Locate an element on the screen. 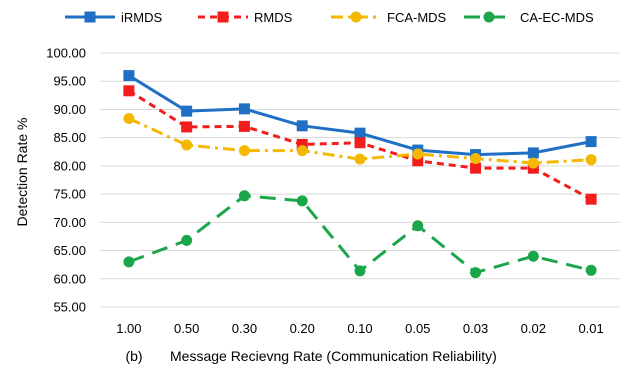 Image resolution: width=633 pixels, height=370 pixels. x-tick-label: 0.03 is located at coordinates (475, 328).